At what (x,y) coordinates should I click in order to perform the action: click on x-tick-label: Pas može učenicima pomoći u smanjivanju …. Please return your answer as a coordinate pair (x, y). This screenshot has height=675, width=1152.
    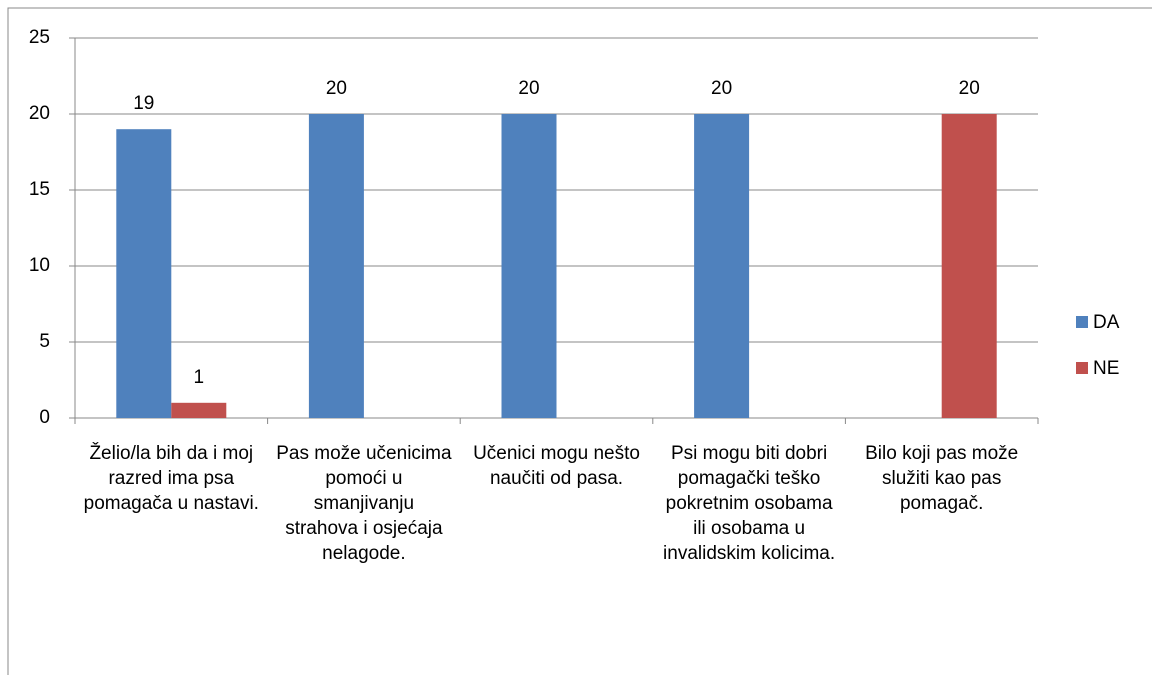
    Looking at the image, I should click on (364, 503).